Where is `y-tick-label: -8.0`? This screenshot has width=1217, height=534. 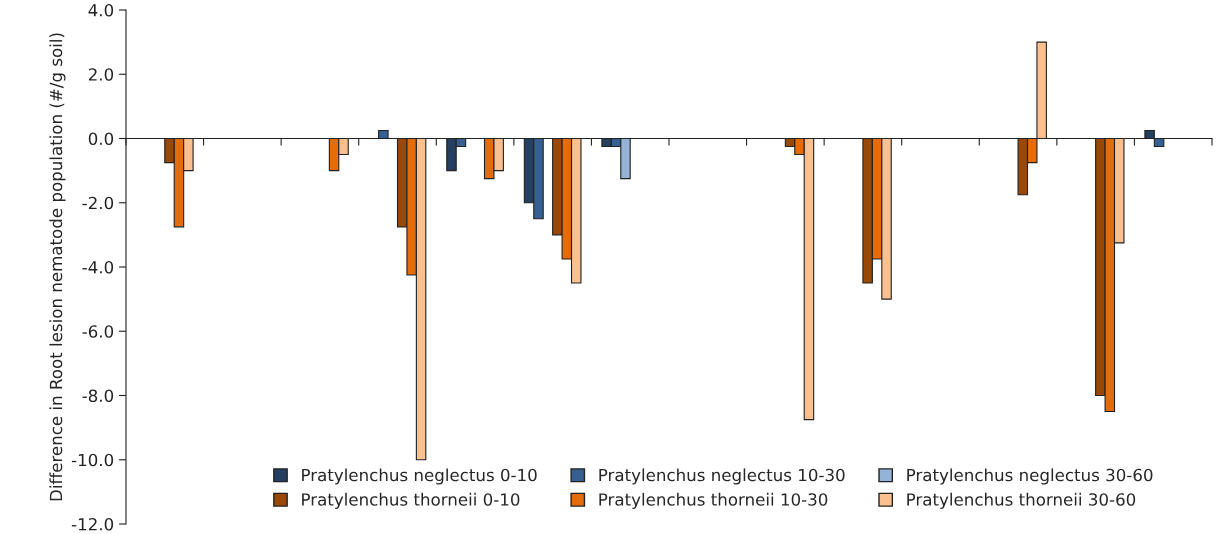 y-tick-label: -8.0 is located at coordinates (98, 396).